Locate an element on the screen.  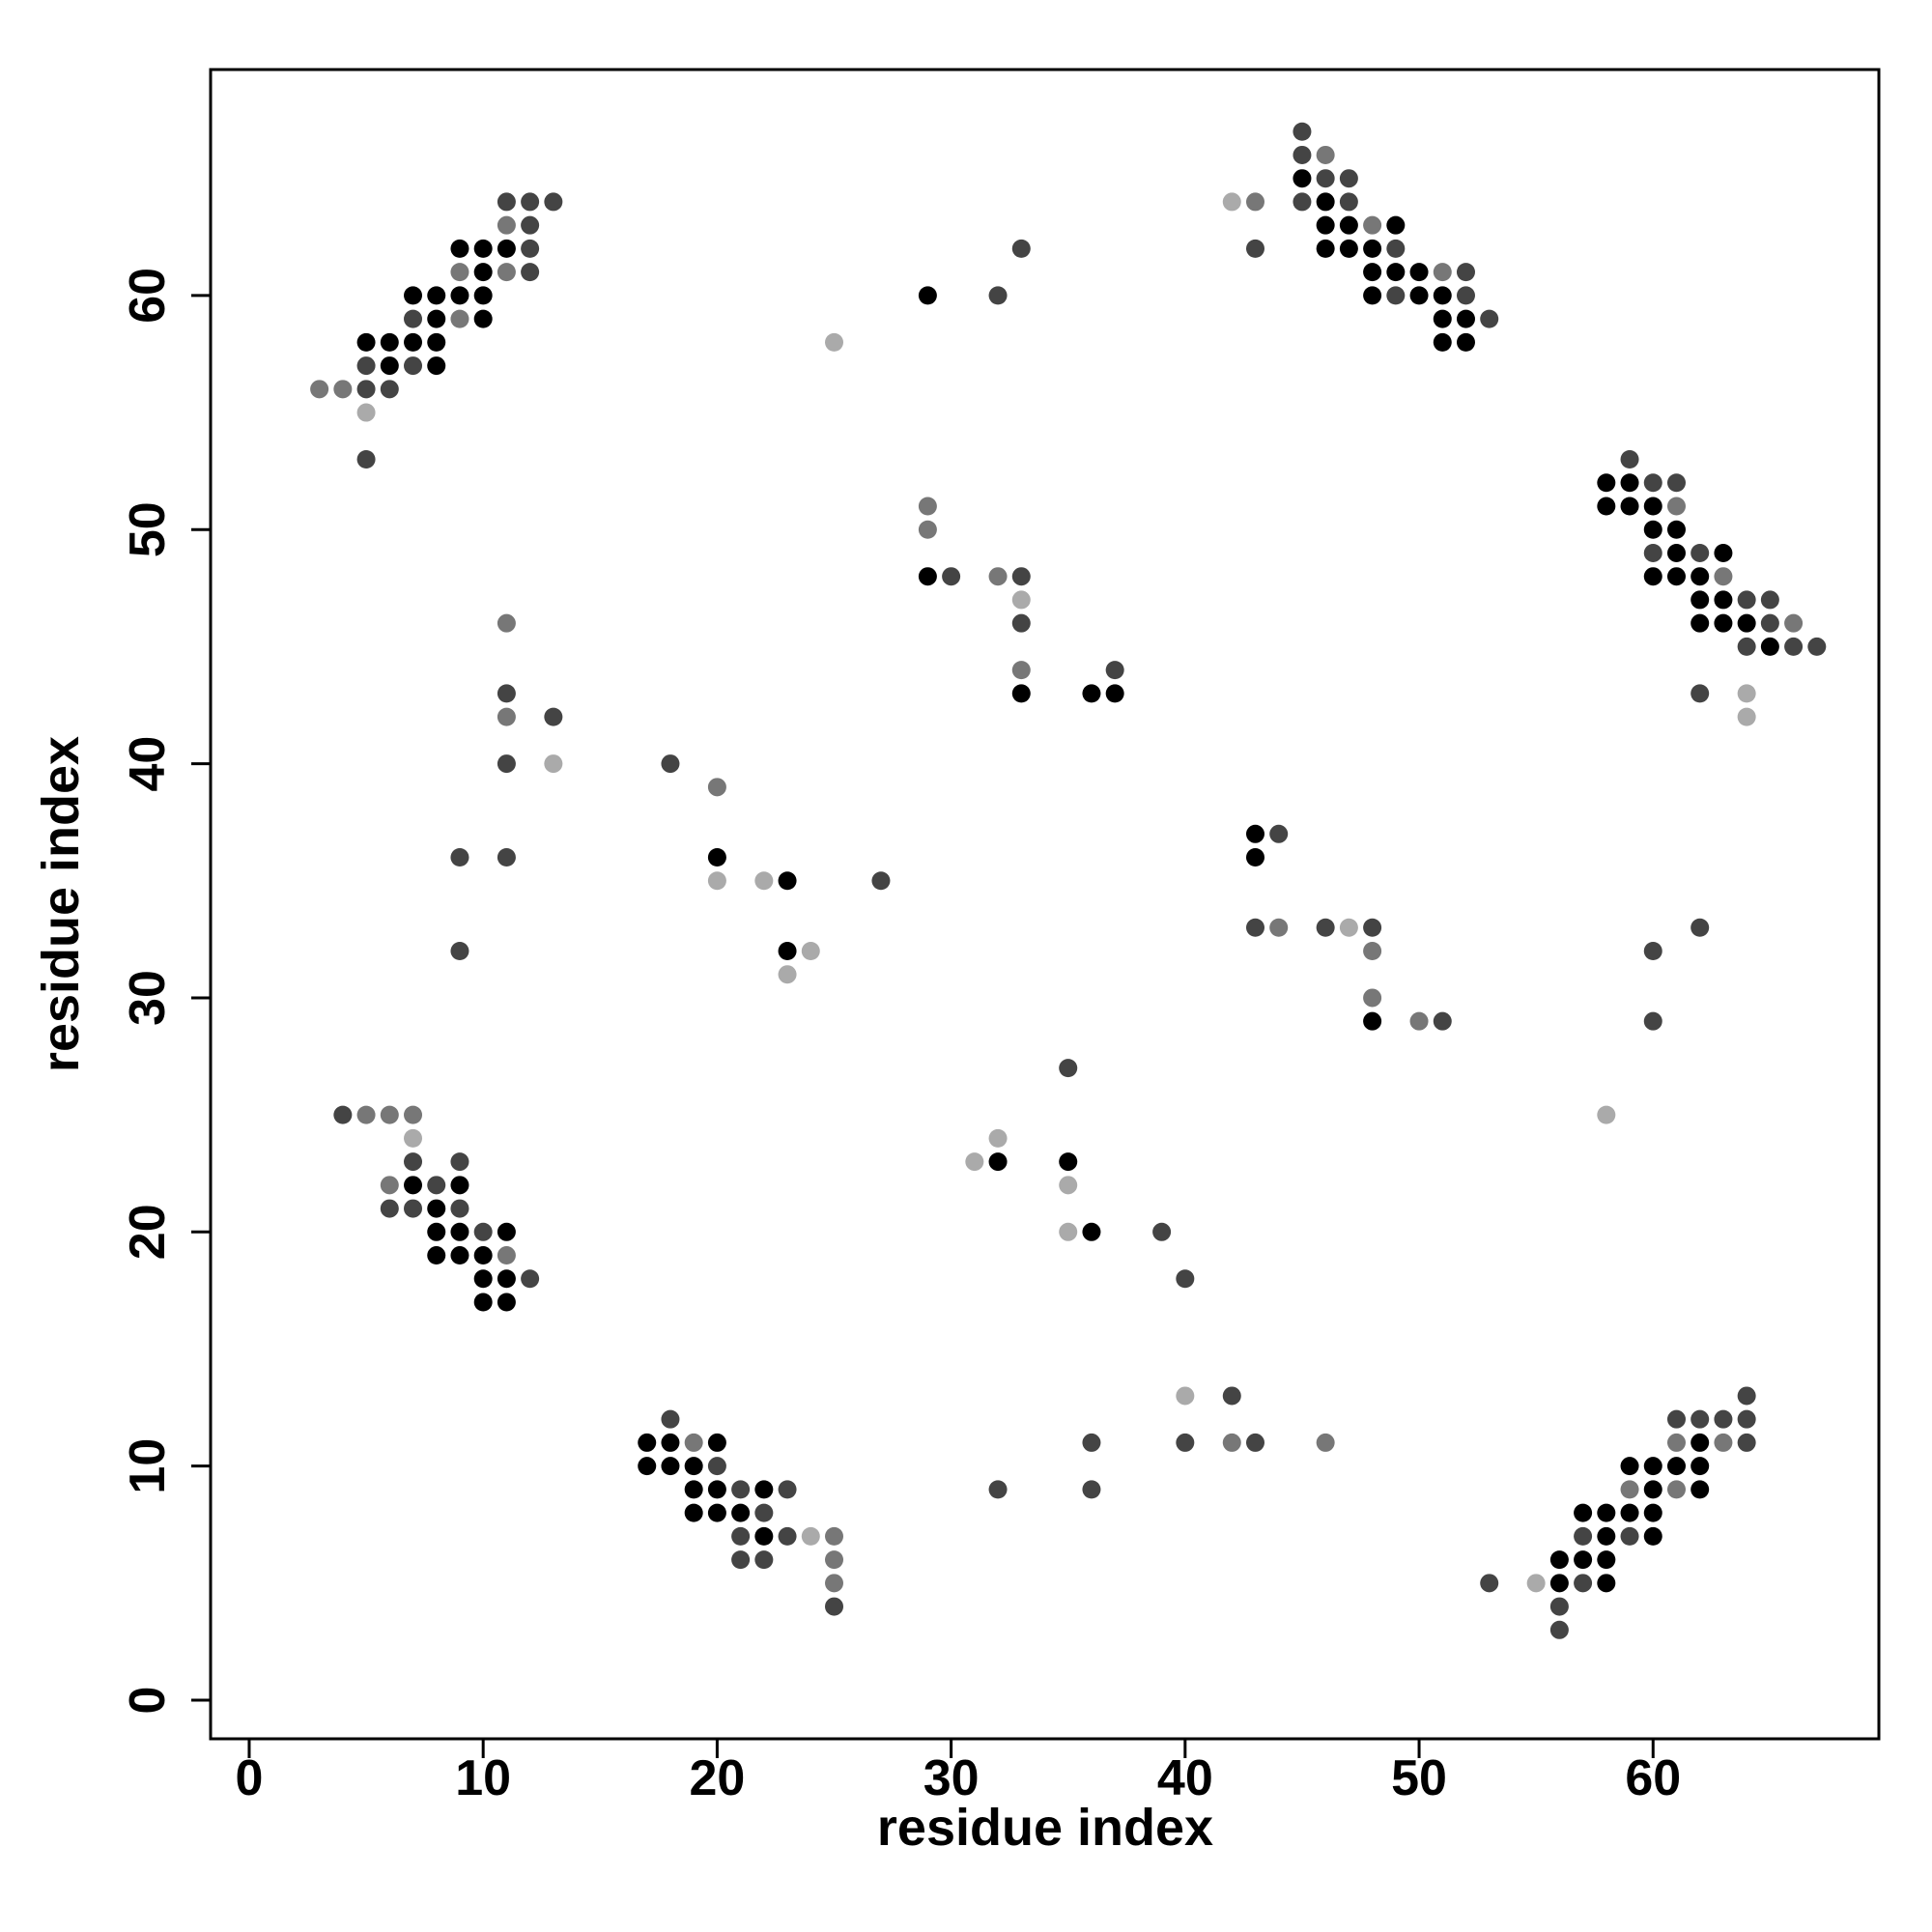
y-tick-label: 60 is located at coordinates (148, 296).